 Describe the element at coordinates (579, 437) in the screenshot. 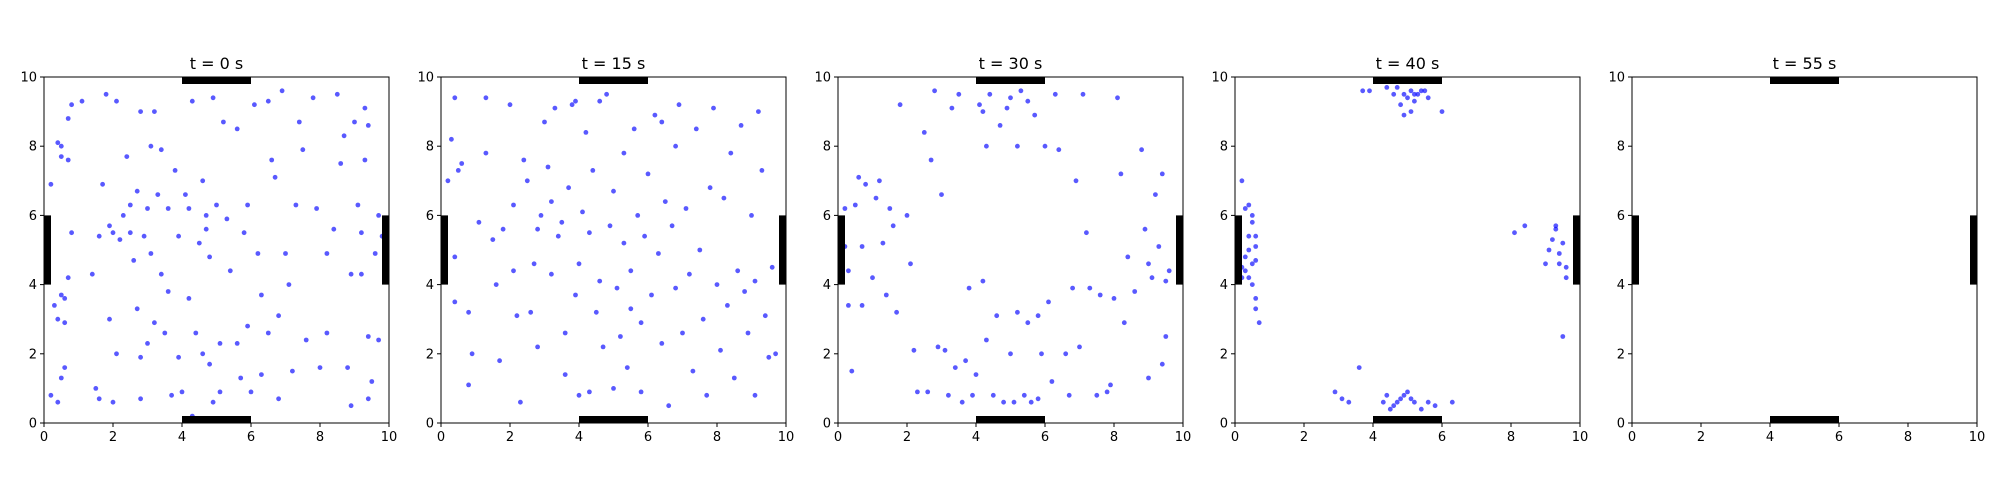

I see `x-tick-label: 4` at that location.